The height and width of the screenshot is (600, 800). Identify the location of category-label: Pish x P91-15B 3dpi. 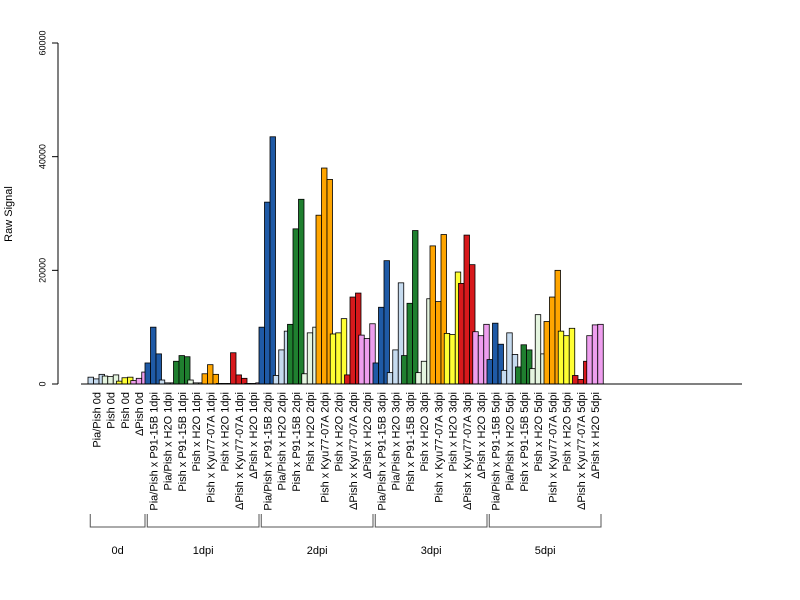
(411, 442).